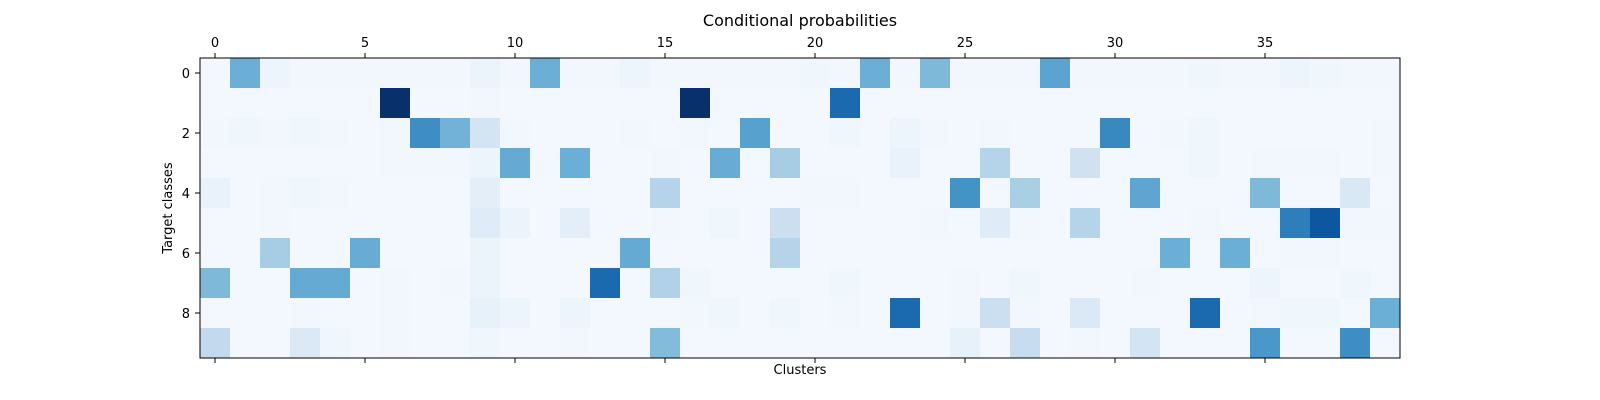 Image resolution: width=1600 pixels, height=400 pixels. Describe the element at coordinates (515, 43) in the screenshot. I see `x-tick-label: 10` at that location.